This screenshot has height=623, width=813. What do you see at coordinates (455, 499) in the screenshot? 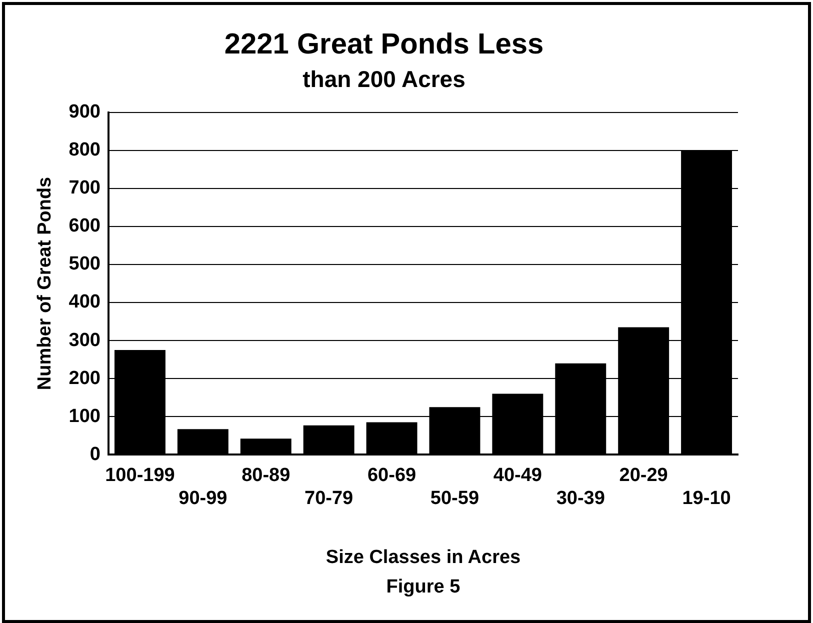
I see `x-tick-label: 50-59` at bounding box center [455, 499].